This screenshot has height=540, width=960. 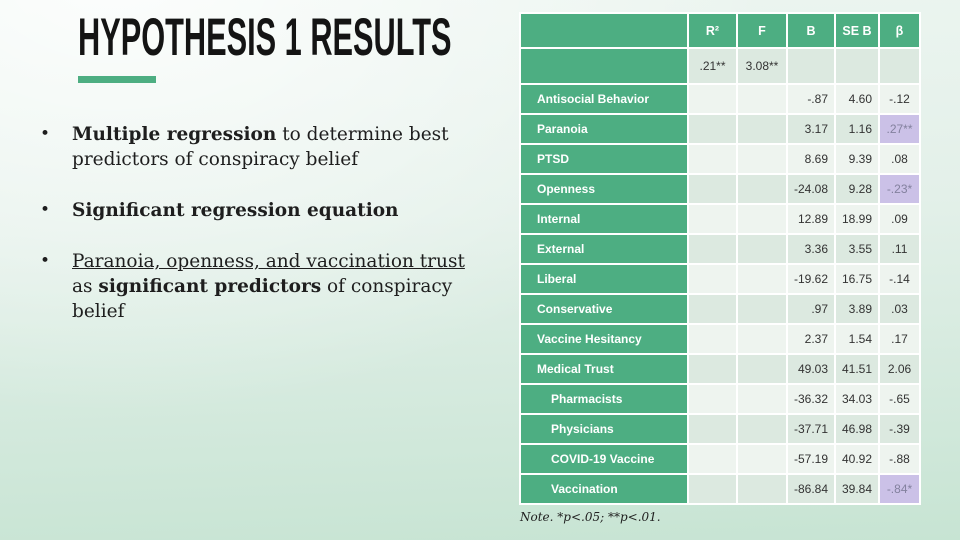 What do you see at coordinates (899, 399) in the screenshot?
I see `cell-beta: -.65` at bounding box center [899, 399].